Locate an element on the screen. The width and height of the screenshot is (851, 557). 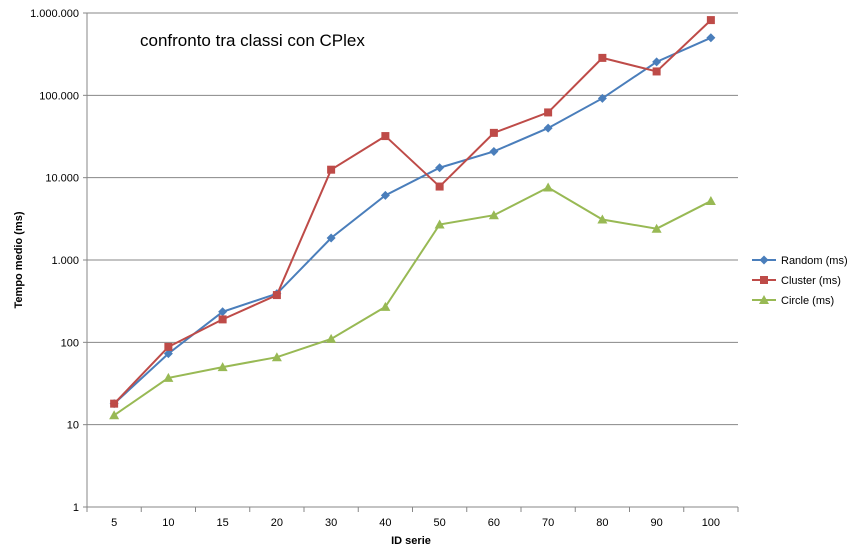
legend-item: Circle (ms) is located at coordinates (793, 301).